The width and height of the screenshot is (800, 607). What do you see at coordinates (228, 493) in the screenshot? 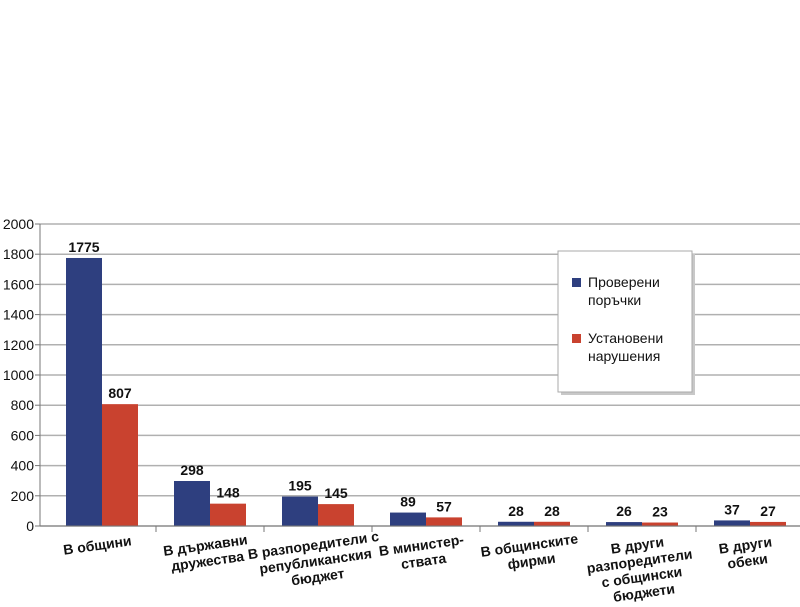
I see `data-label: 148` at bounding box center [228, 493].